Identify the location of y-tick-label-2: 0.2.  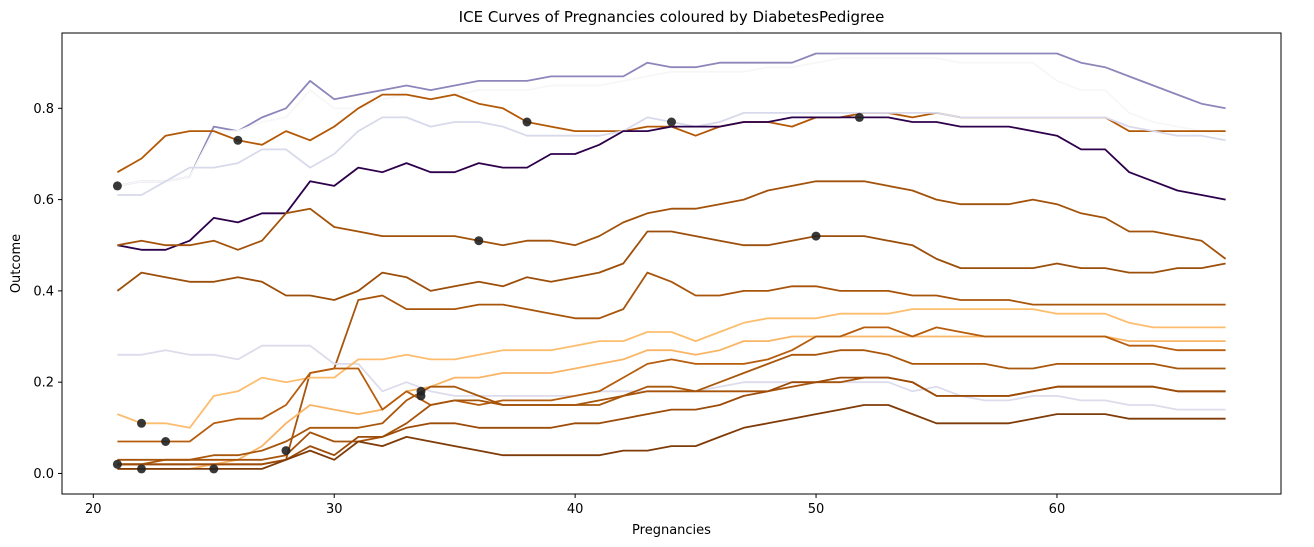
(43, 383).